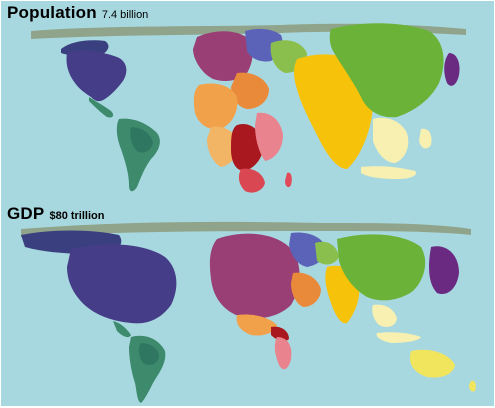  I want to click on philippines-region, so click(425, 138).